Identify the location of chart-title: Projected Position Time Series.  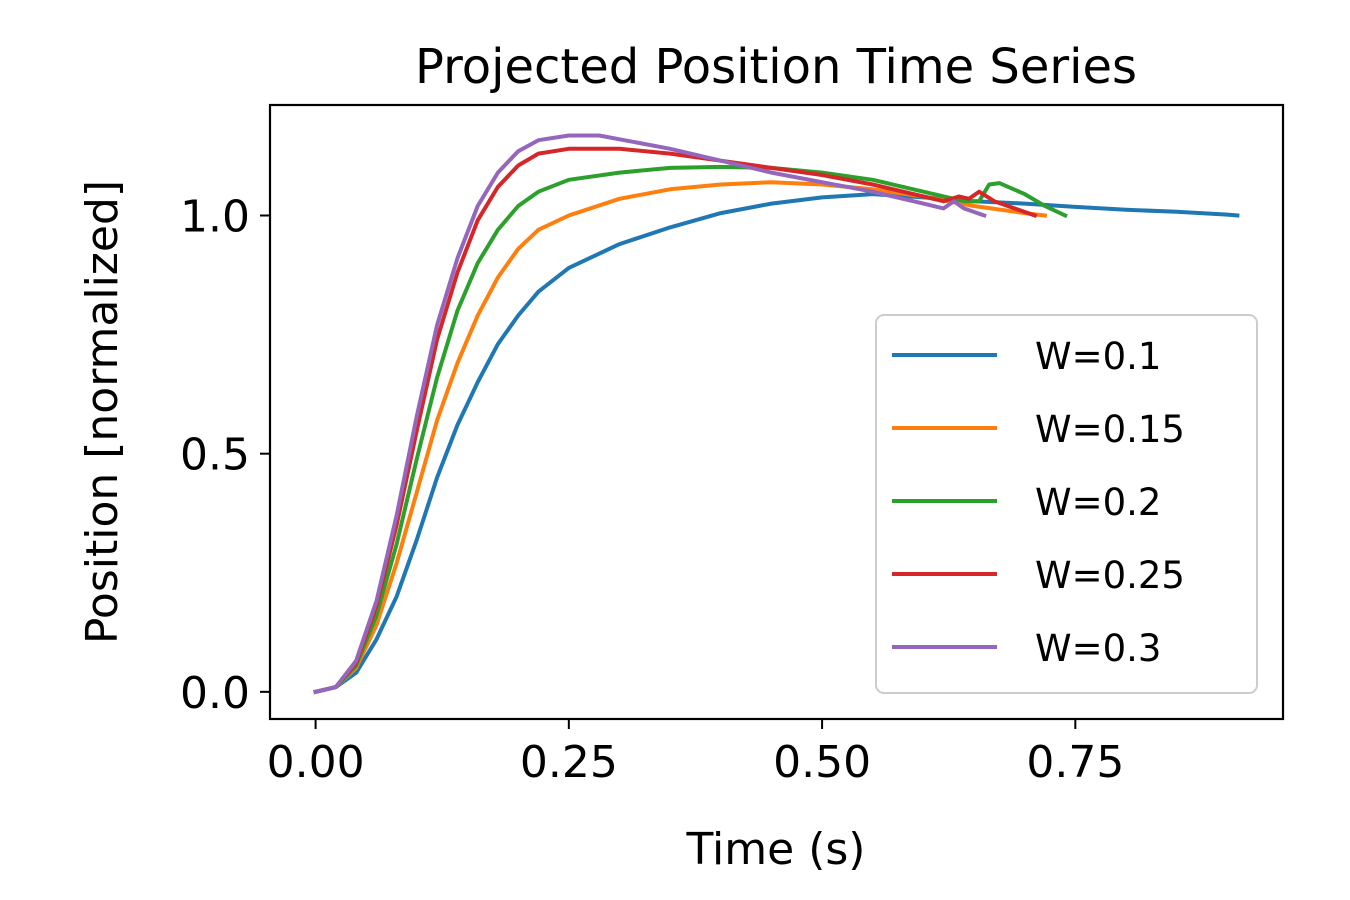
(776, 67).